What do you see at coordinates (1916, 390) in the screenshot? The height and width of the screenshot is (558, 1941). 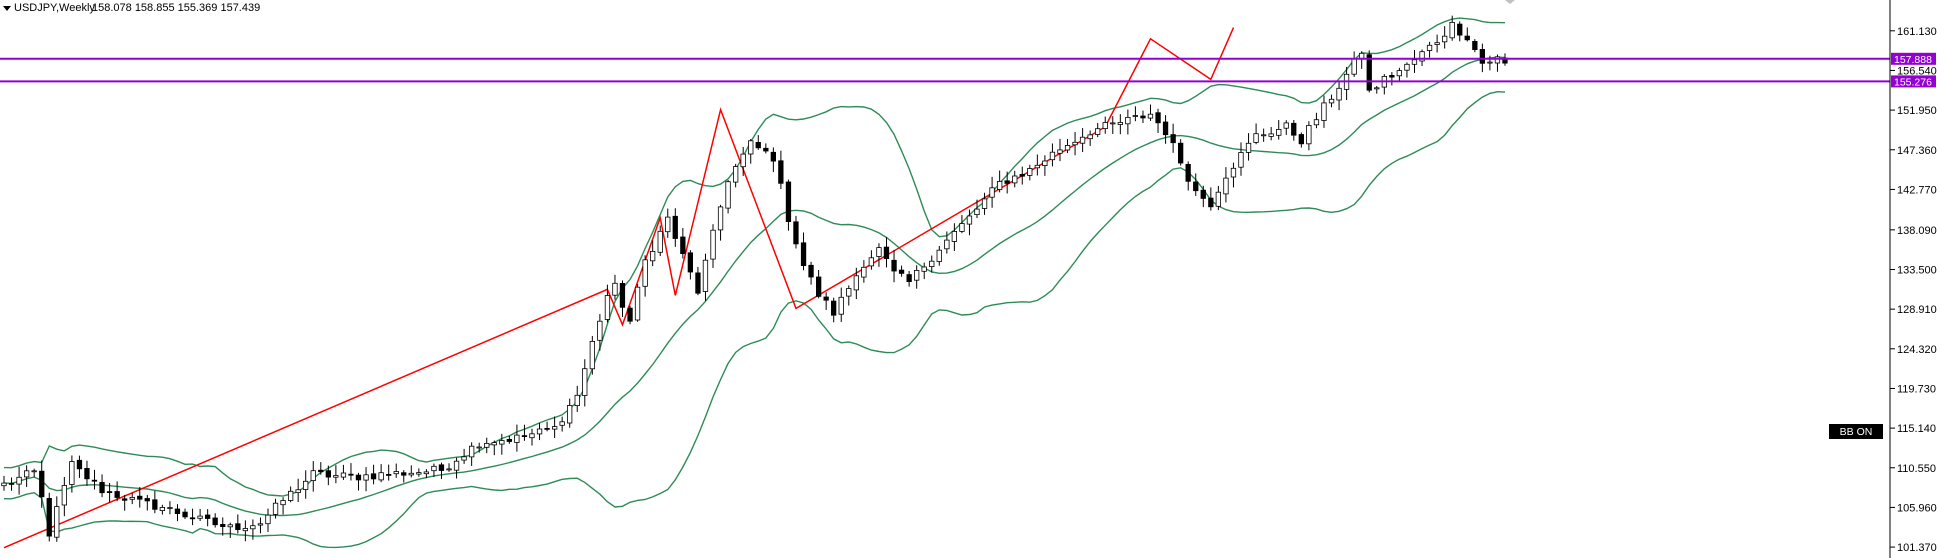 I see `y-tick-label: 119.730` at bounding box center [1916, 390].